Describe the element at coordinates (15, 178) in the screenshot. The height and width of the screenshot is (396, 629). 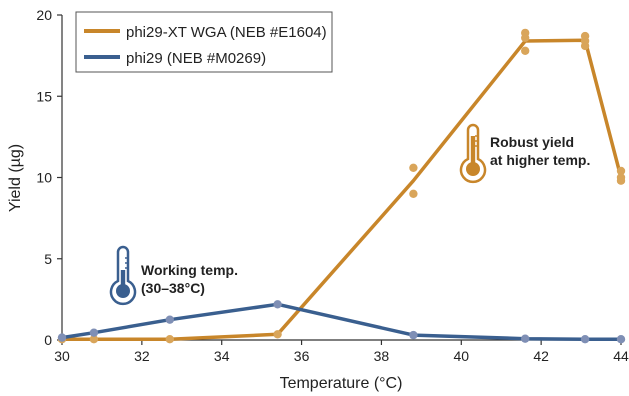
I see `y-axis-label: Yield (µg)` at that location.